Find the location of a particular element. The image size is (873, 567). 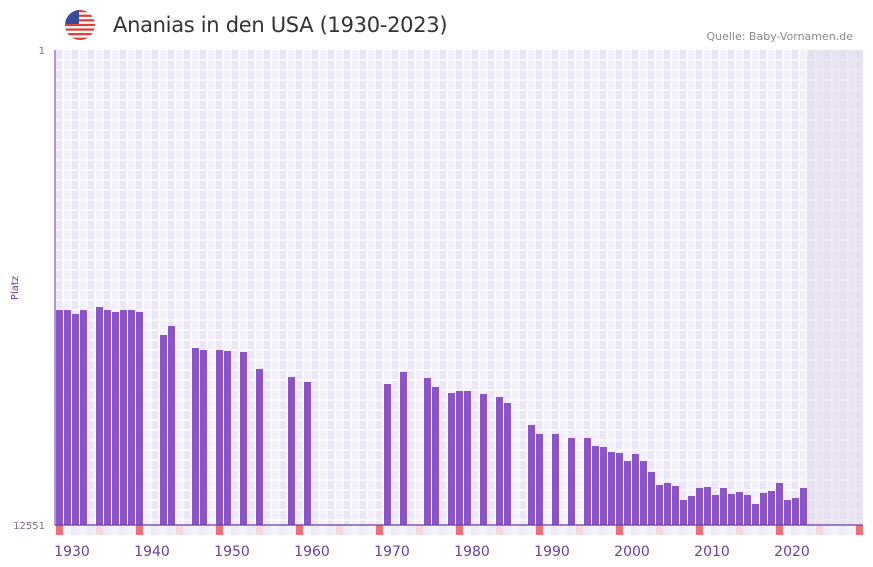

bar-1936 is located at coordinates (107, 417).